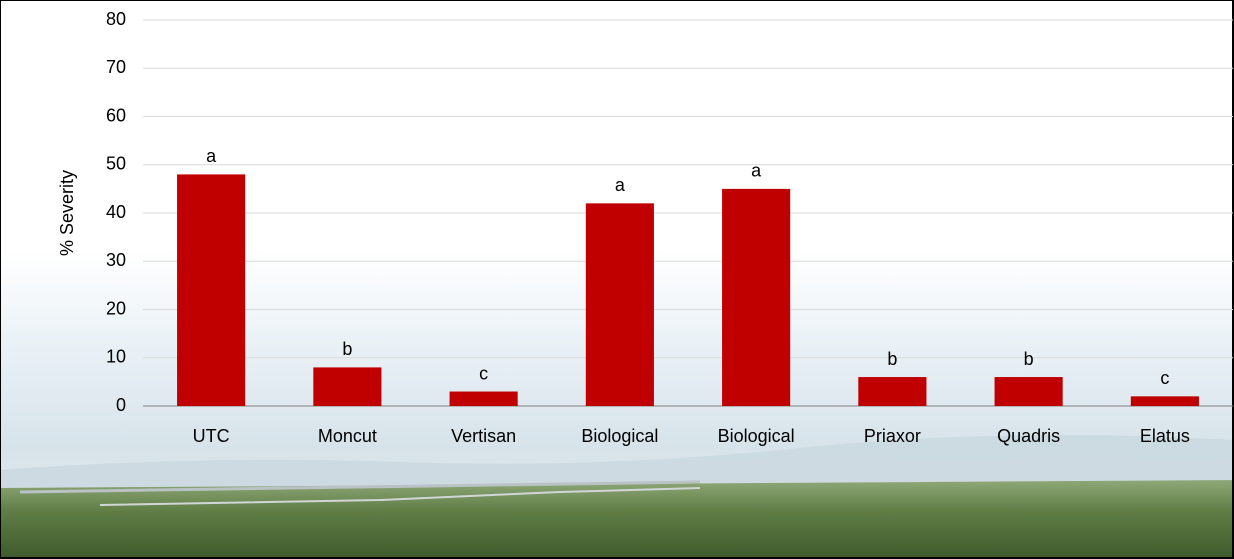 The height and width of the screenshot is (559, 1234). What do you see at coordinates (1165, 436) in the screenshot?
I see `x-tick-label: Elatus` at bounding box center [1165, 436].